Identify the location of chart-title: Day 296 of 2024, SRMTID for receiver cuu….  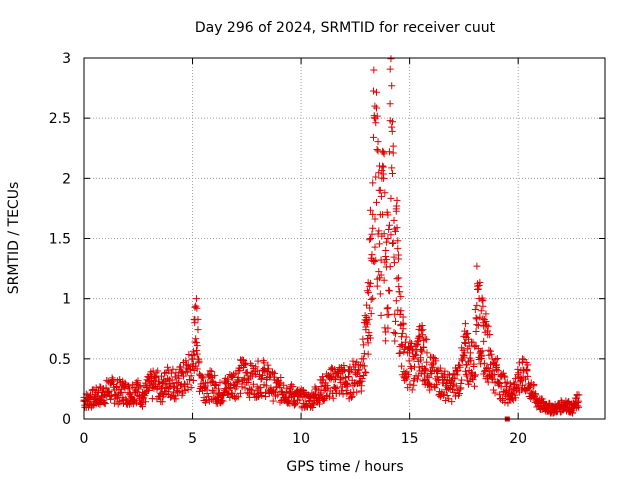
(345, 28).